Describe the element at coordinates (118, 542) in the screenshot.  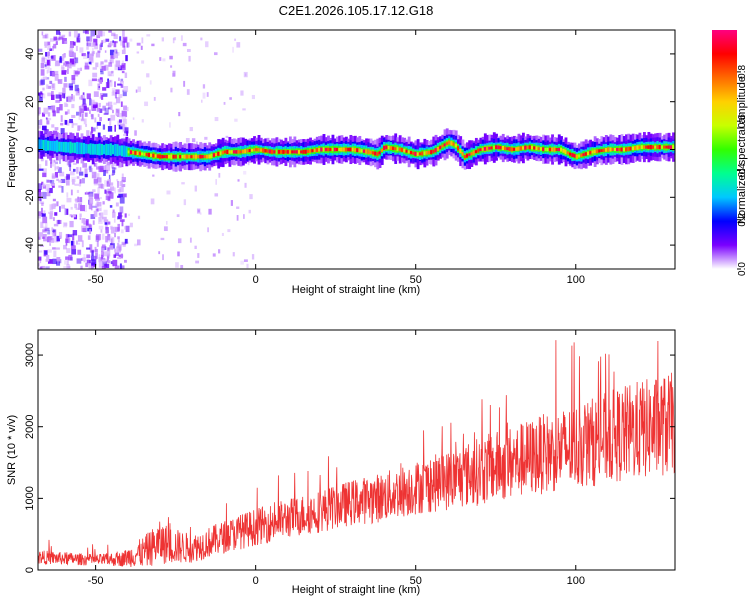
I see `snr-line-segment` at that location.